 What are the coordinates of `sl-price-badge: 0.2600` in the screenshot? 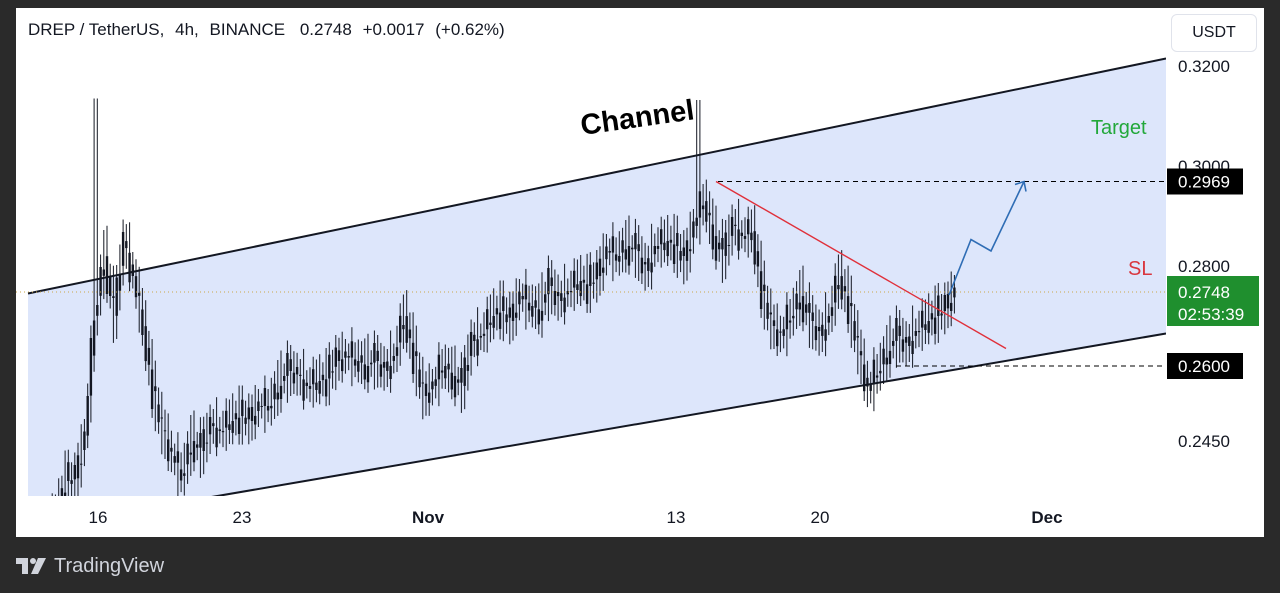 It's located at (1205, 366).